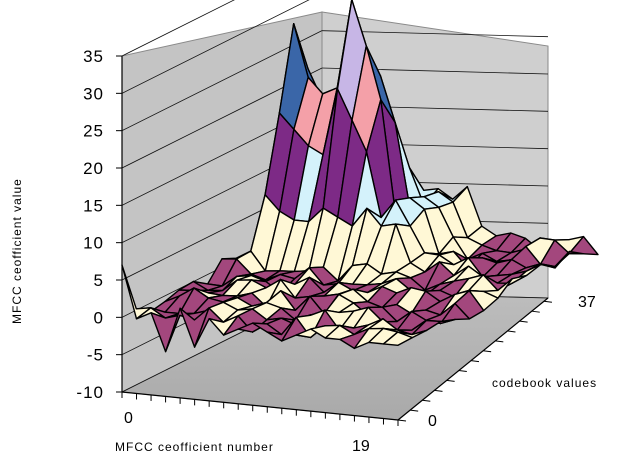 This screenshot has height=454, width=641. Describe the element at coordinates (128, 418) in the screenshot. I see `x-start-label: 0` at that location.